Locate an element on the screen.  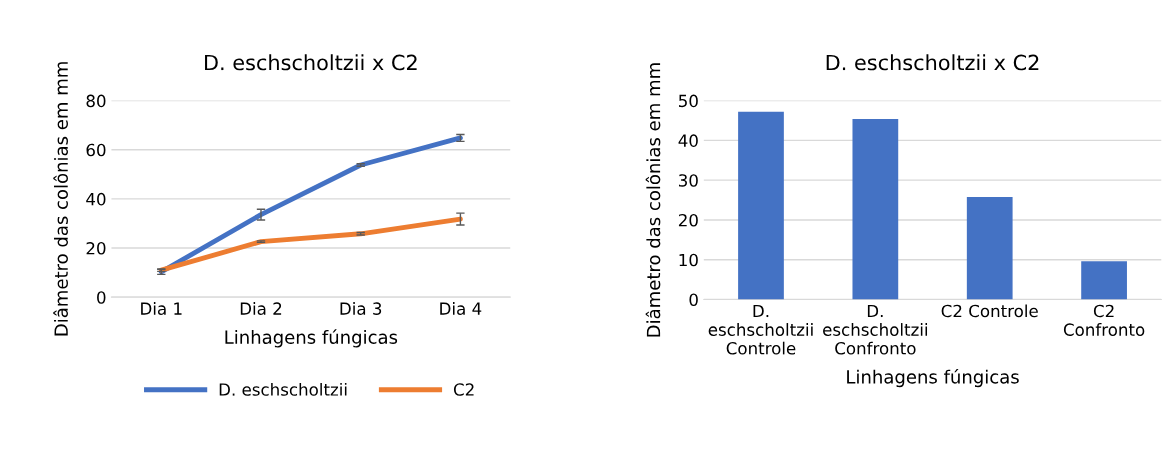
x-tick-label: Dia 3 is located at coordinates (361, 308).